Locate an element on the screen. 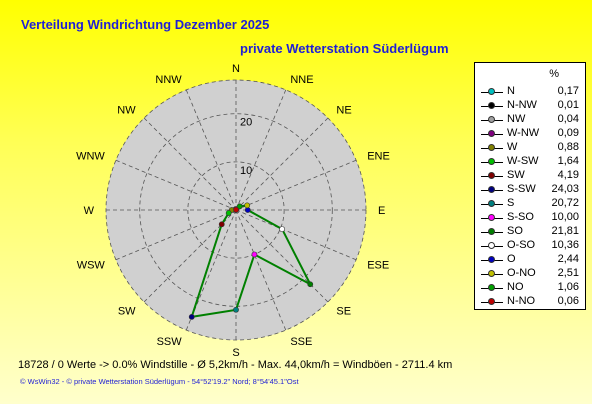  ring-labels: 10 20 is located at coordinates (246, 147).